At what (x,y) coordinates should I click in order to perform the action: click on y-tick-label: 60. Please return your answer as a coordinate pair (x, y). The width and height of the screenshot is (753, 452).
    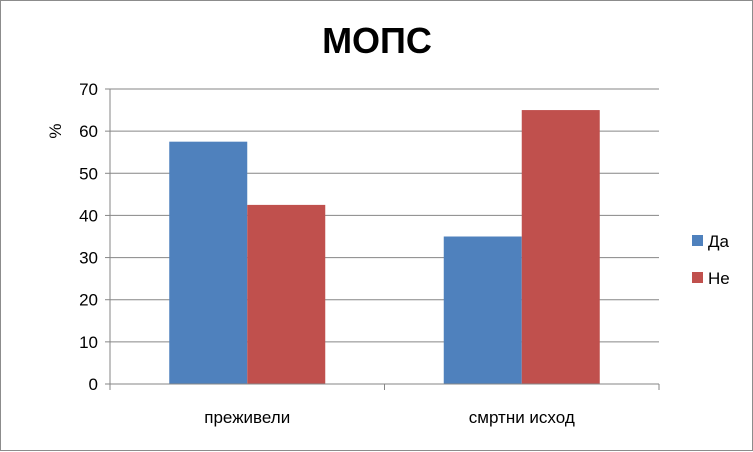
    Looking at the image, I should click on (88, 131).